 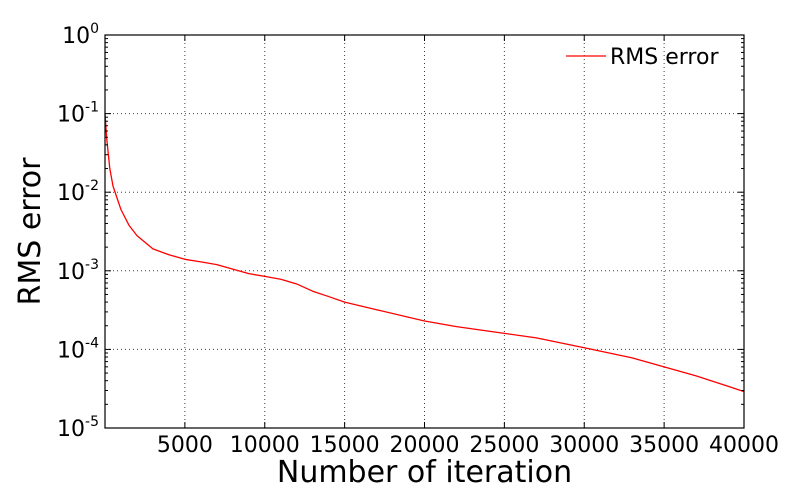 I want to click on y-tick-label: 10⁻³, so click(x=78, y=271).